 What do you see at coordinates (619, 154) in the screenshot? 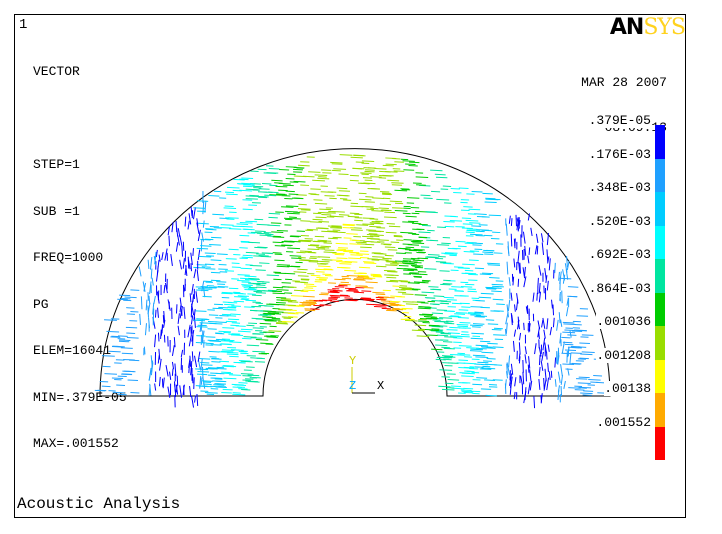
I see `legend-label: .176E-03` at bounding box center [619, 154].